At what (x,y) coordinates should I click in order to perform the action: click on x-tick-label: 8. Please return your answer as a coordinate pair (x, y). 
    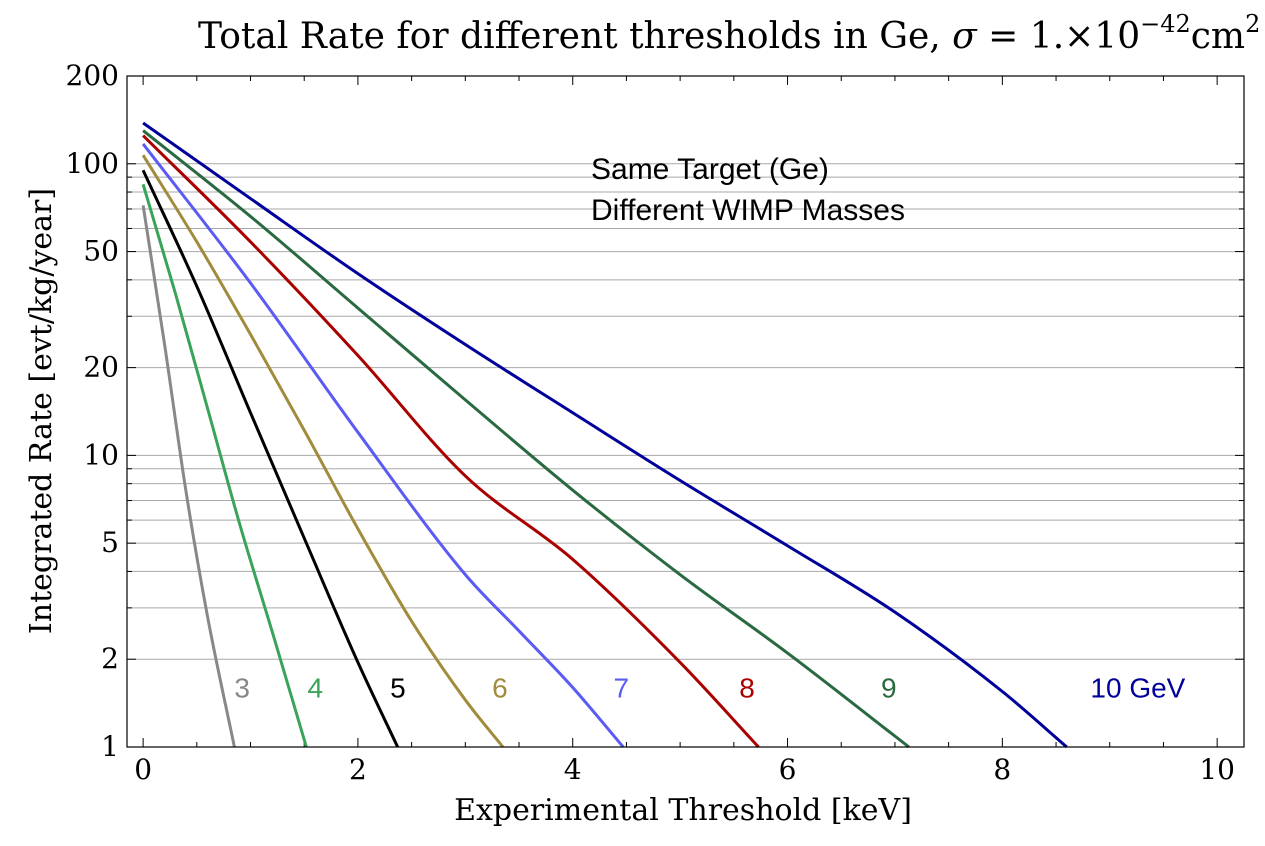
    Looking at the image, I should click on (1002, 769).